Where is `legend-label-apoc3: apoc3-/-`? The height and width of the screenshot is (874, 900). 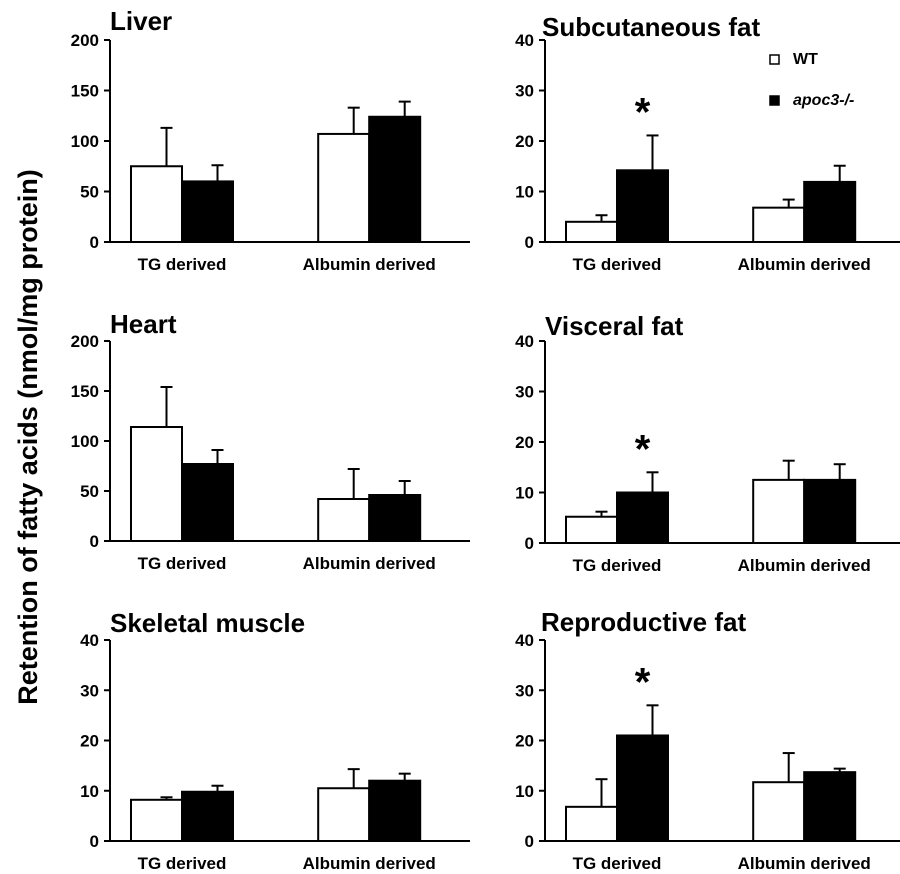
legend-label-apoc3: apoc3-/- is located at coordinates (823, 100).